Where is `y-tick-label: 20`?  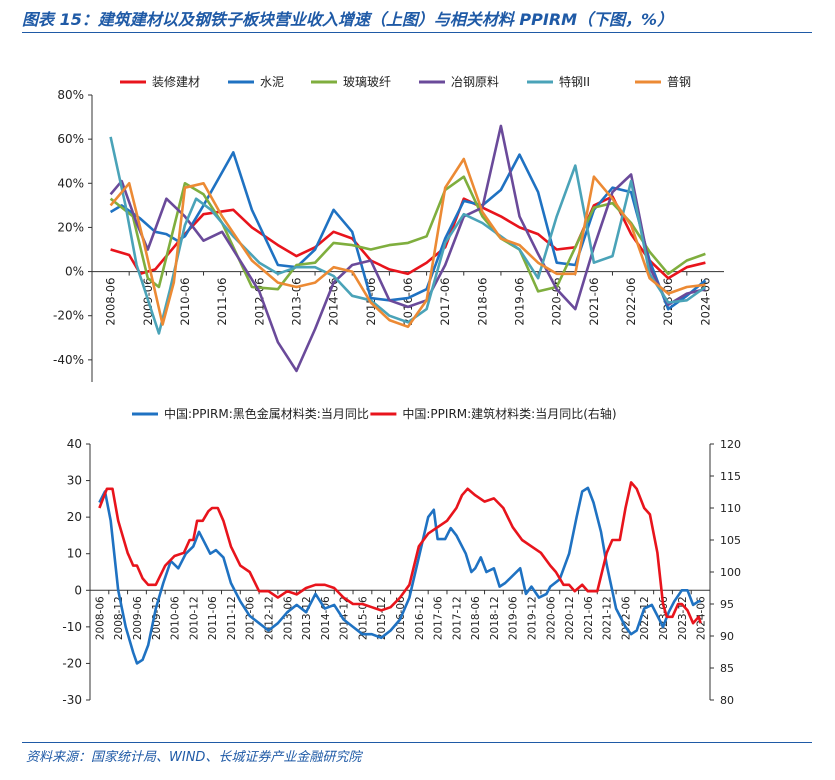
y-tick-label: 20 is located at coordinates (74, 517).